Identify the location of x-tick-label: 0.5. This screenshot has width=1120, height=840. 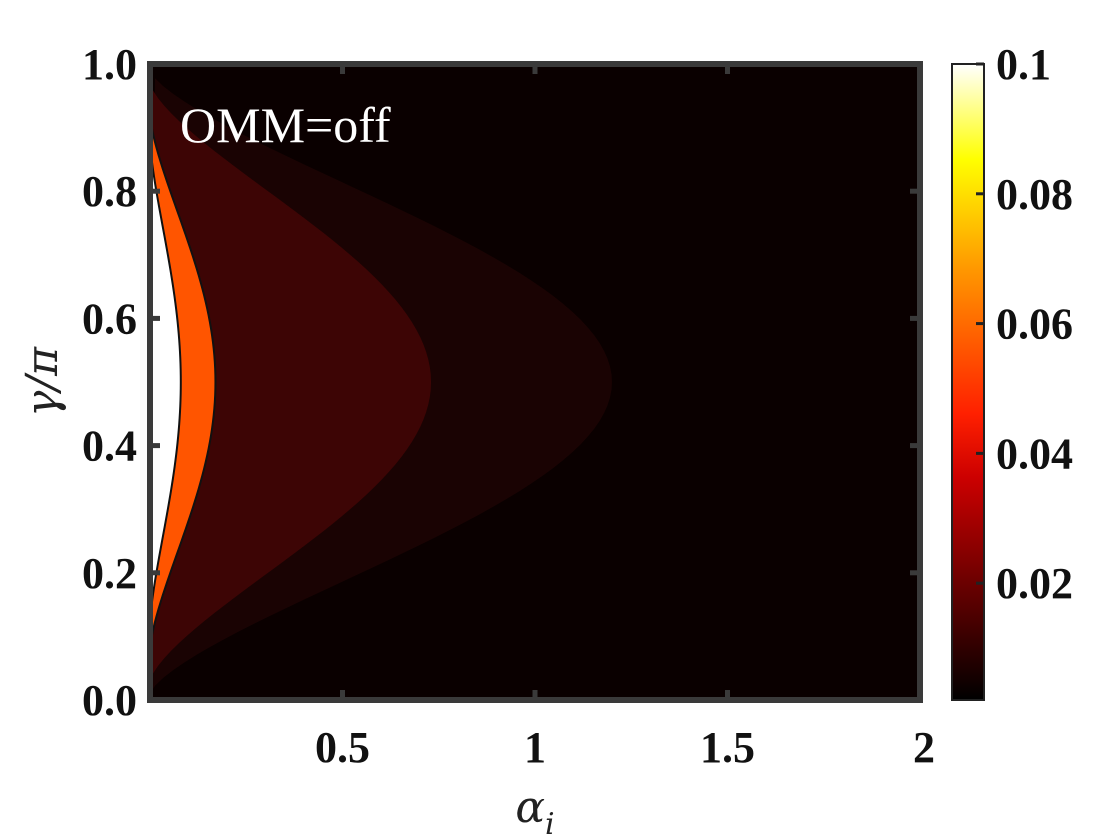
(342, 747).